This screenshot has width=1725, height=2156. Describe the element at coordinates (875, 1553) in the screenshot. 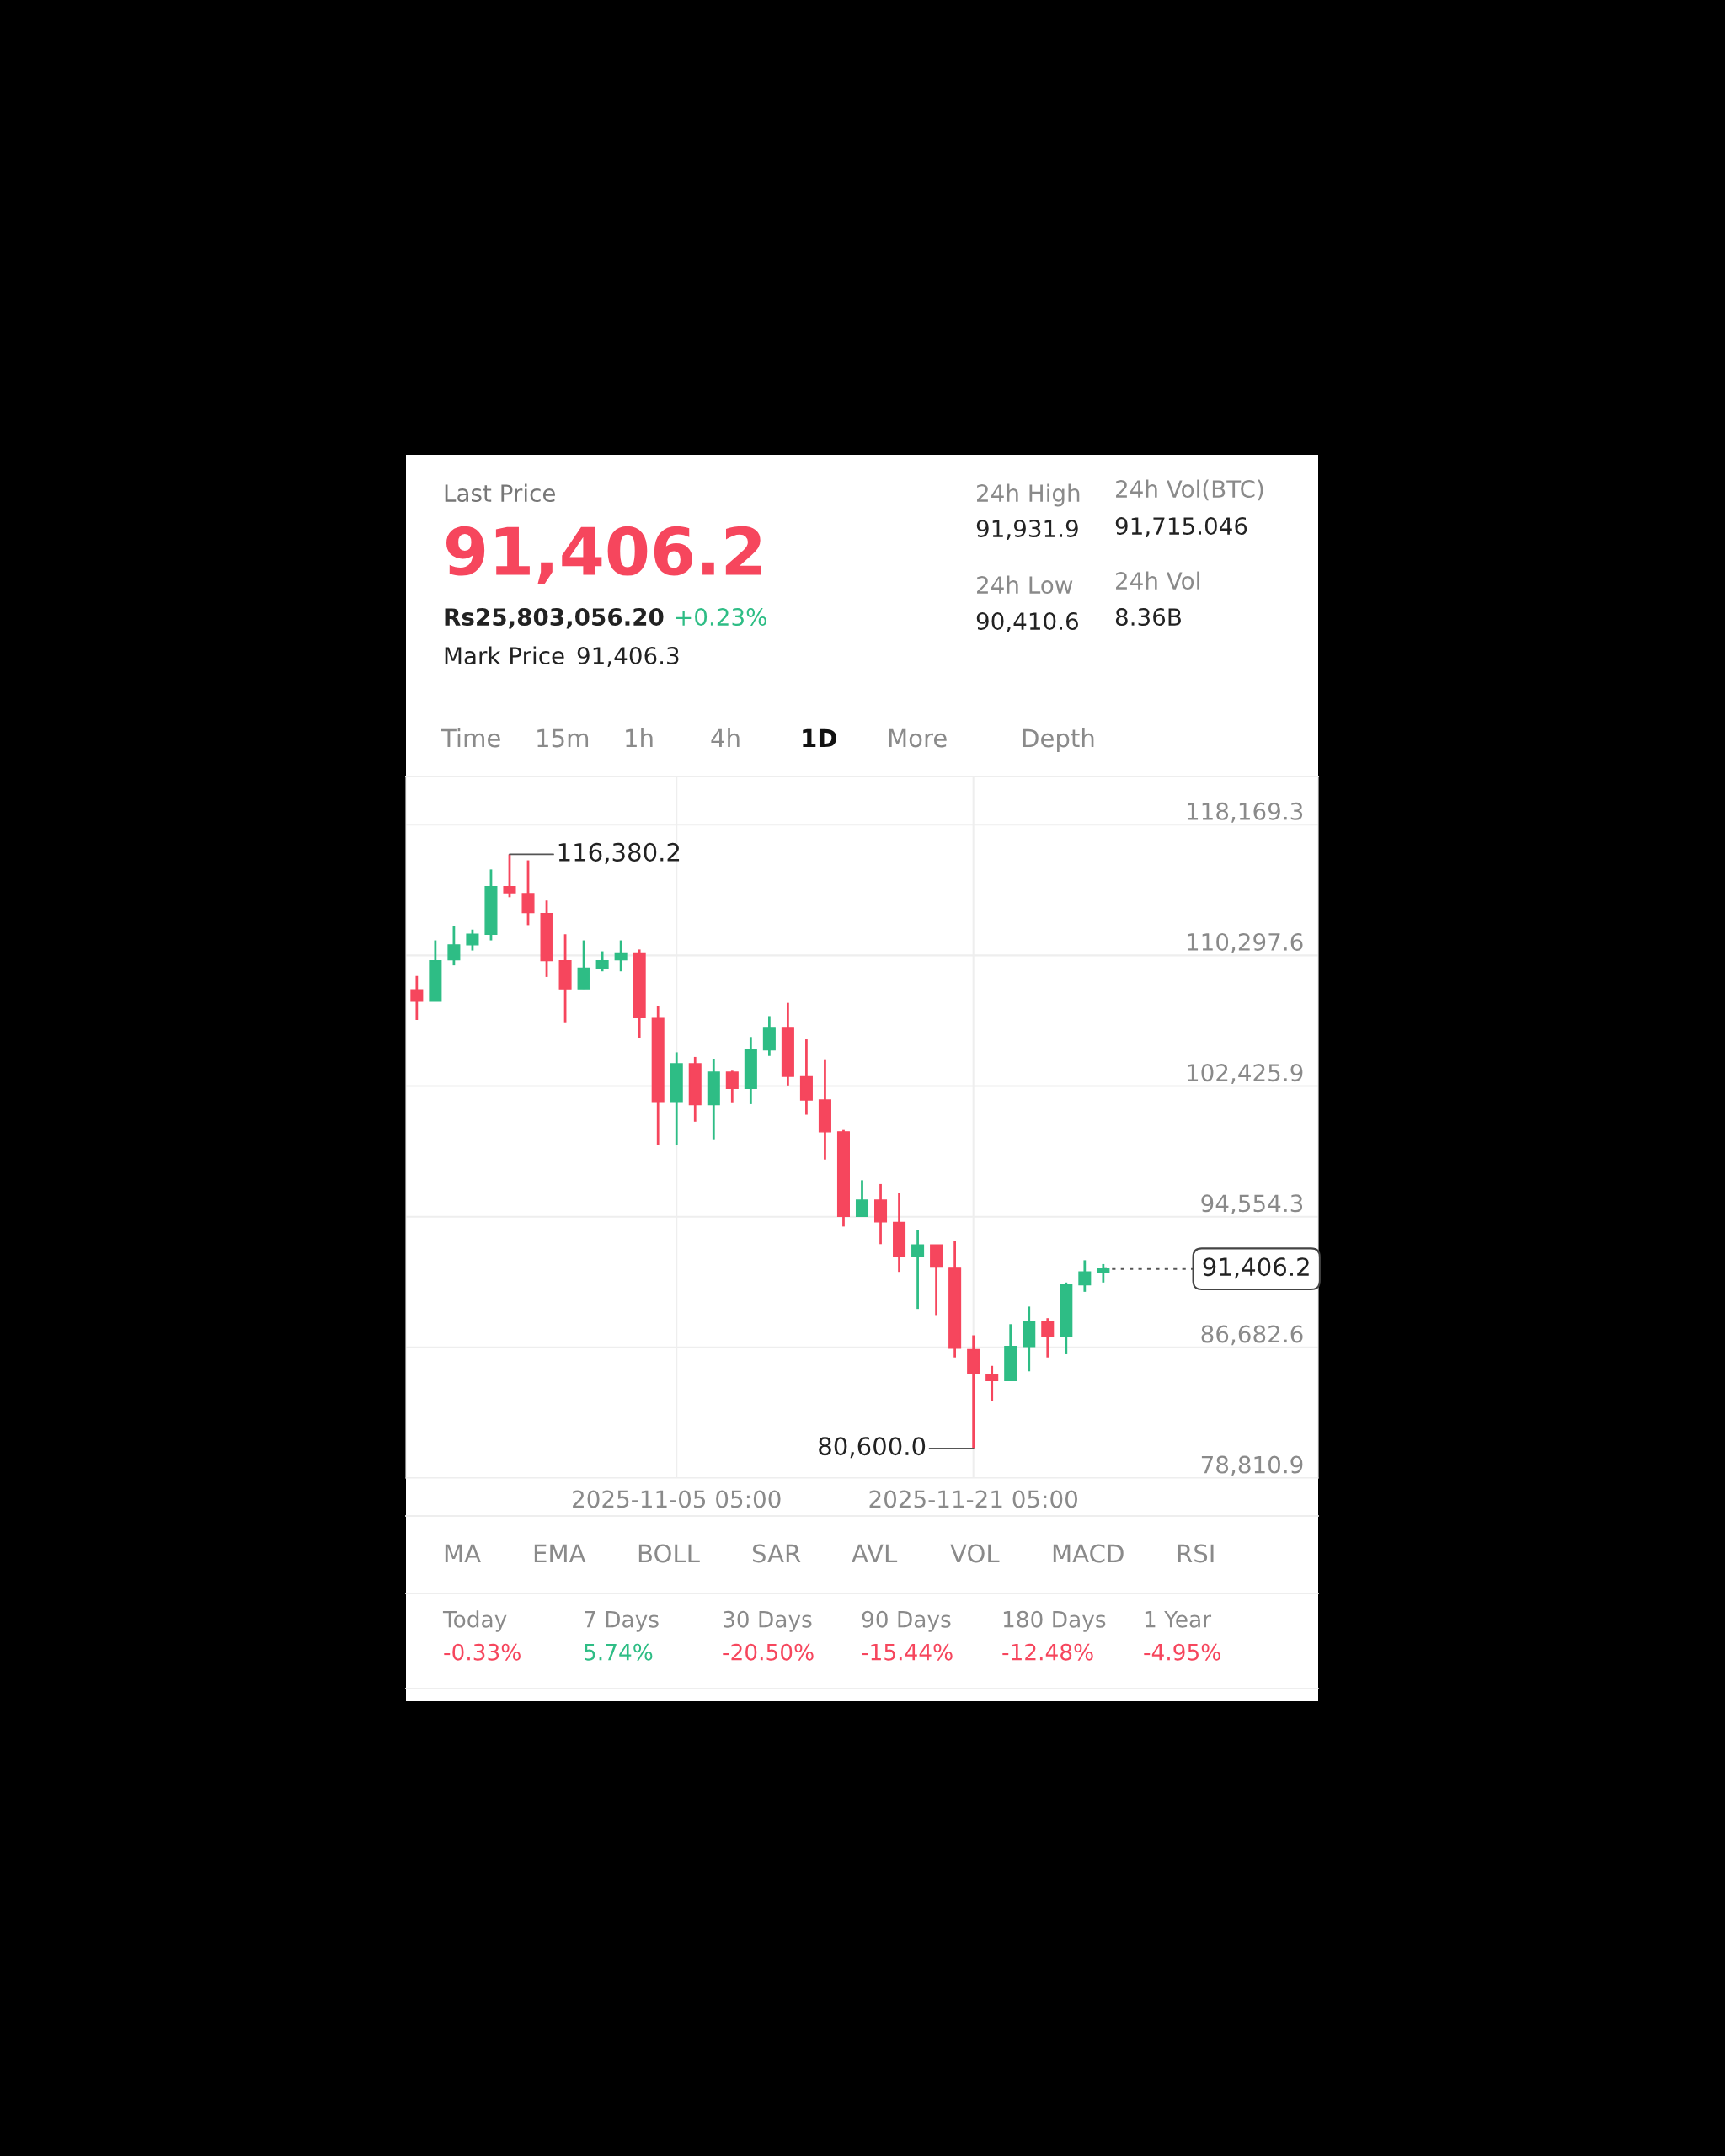

I see `text: AVL` at that location.